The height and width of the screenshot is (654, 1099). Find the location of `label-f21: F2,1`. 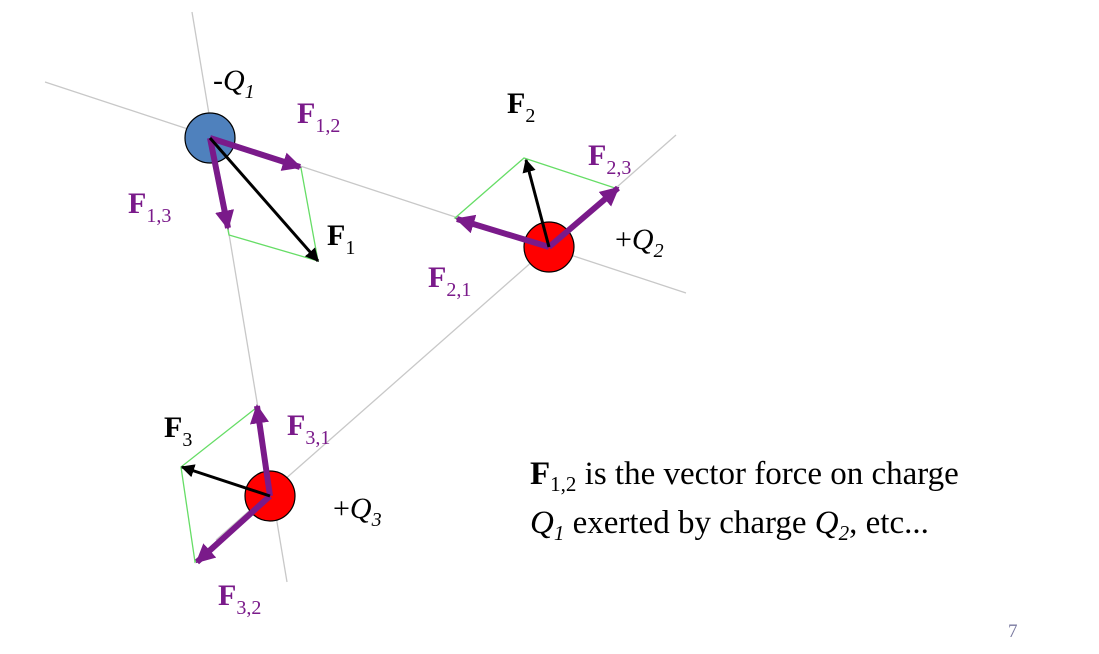

label-f21: F2,1 is located at coordinates (449, 281).